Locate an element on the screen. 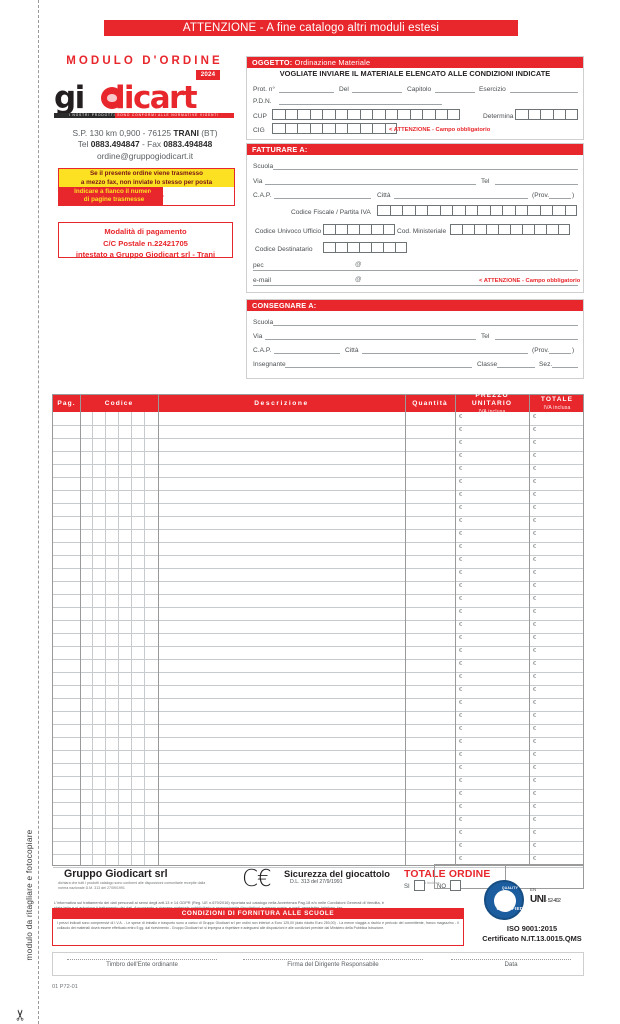  input-cod-destinatario-cells is located at coordinates (365, 247).